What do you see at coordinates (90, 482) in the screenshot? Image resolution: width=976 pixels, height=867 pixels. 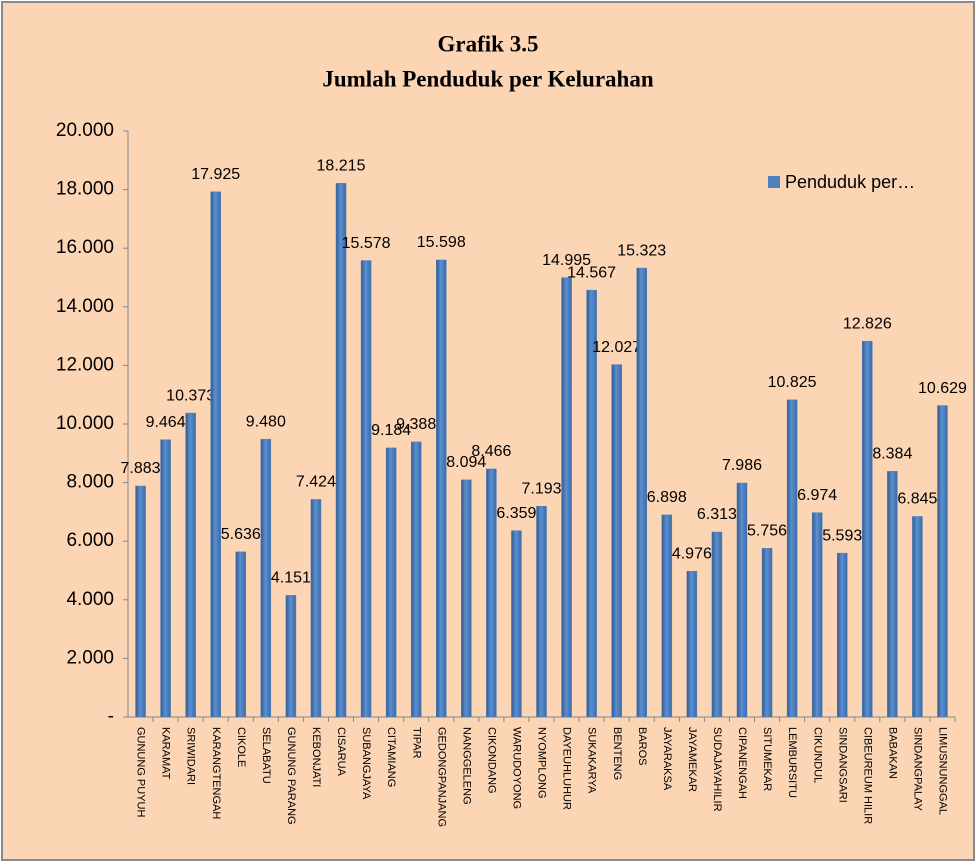 I see `y-tick-label: 8.000` at bounding box center [90, 482].